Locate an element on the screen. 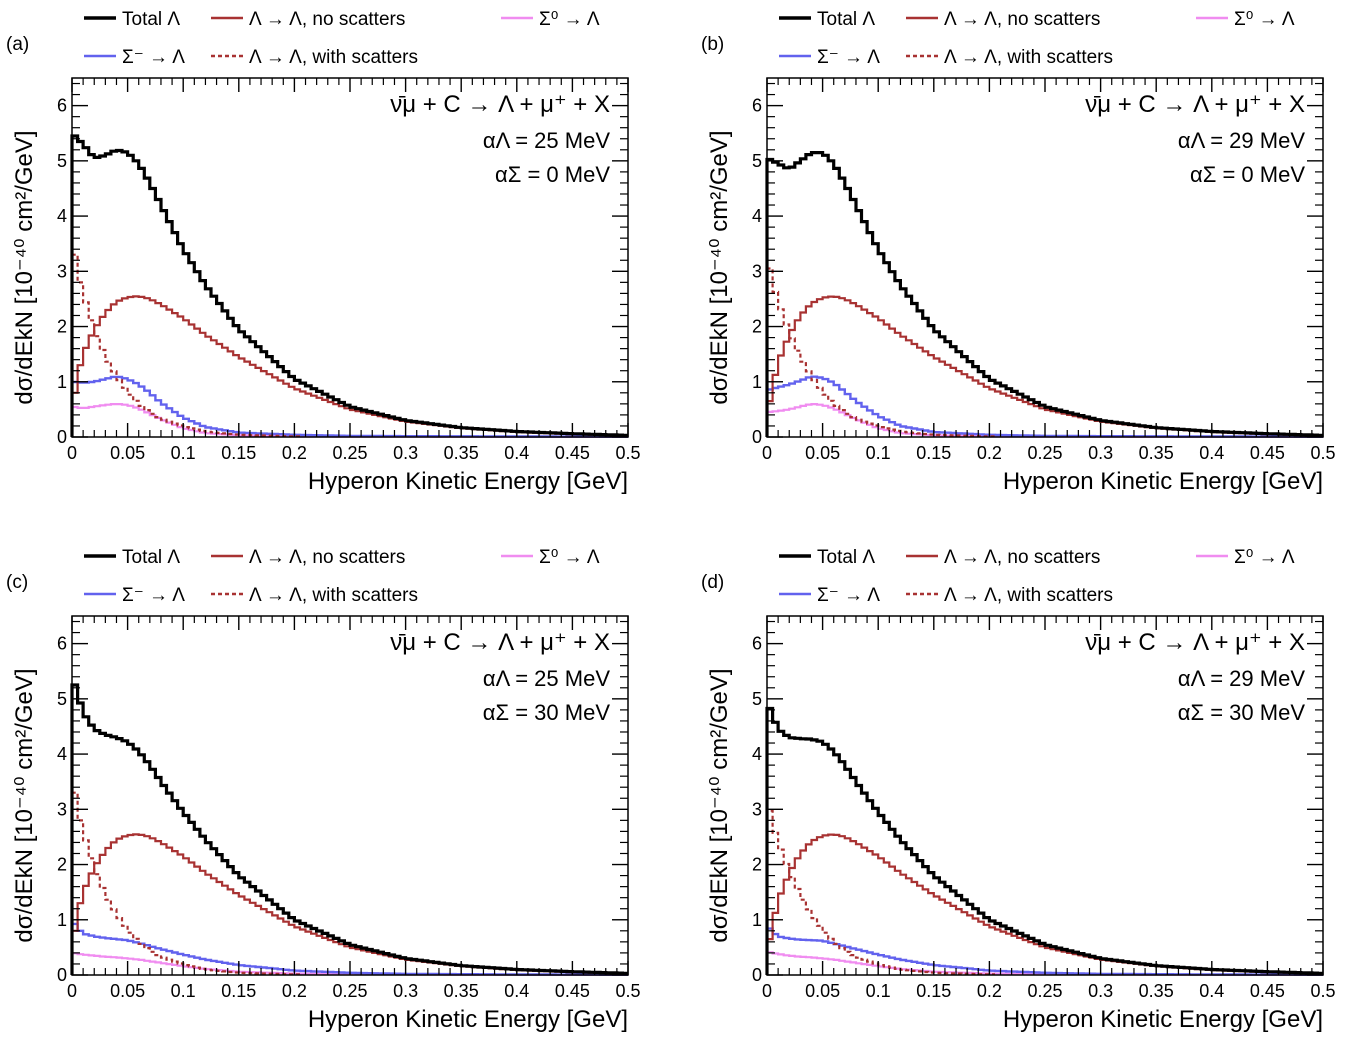 Image resolution: width=1365 pixels, height=1039 pixels. alpha-annotation: αΛ = 29 MeV is located at coordinates (1241, 140).